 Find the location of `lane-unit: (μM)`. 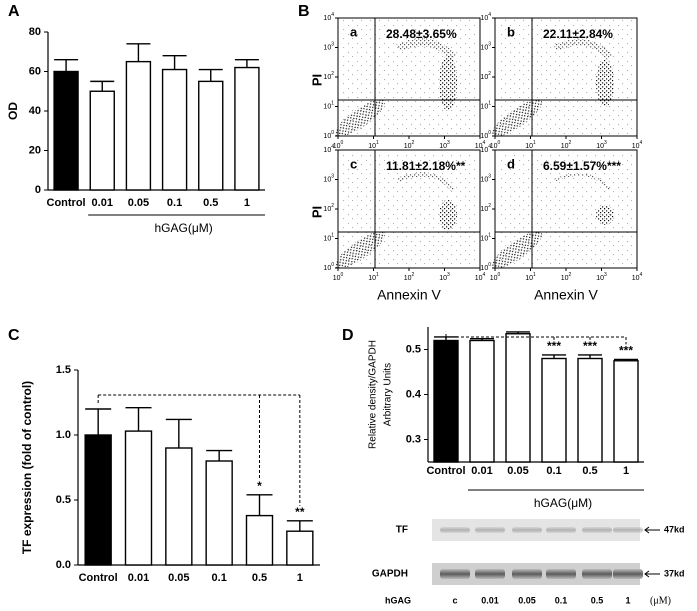

lane-unit: (μM) is located at coordinates (660, 600).